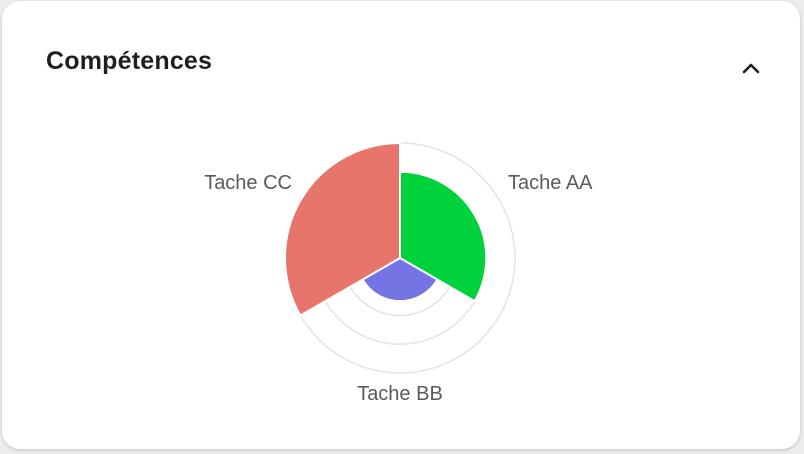 The height and width of the screenshot is (454, 804). I want to click on collapse-button, so click(751, 68).